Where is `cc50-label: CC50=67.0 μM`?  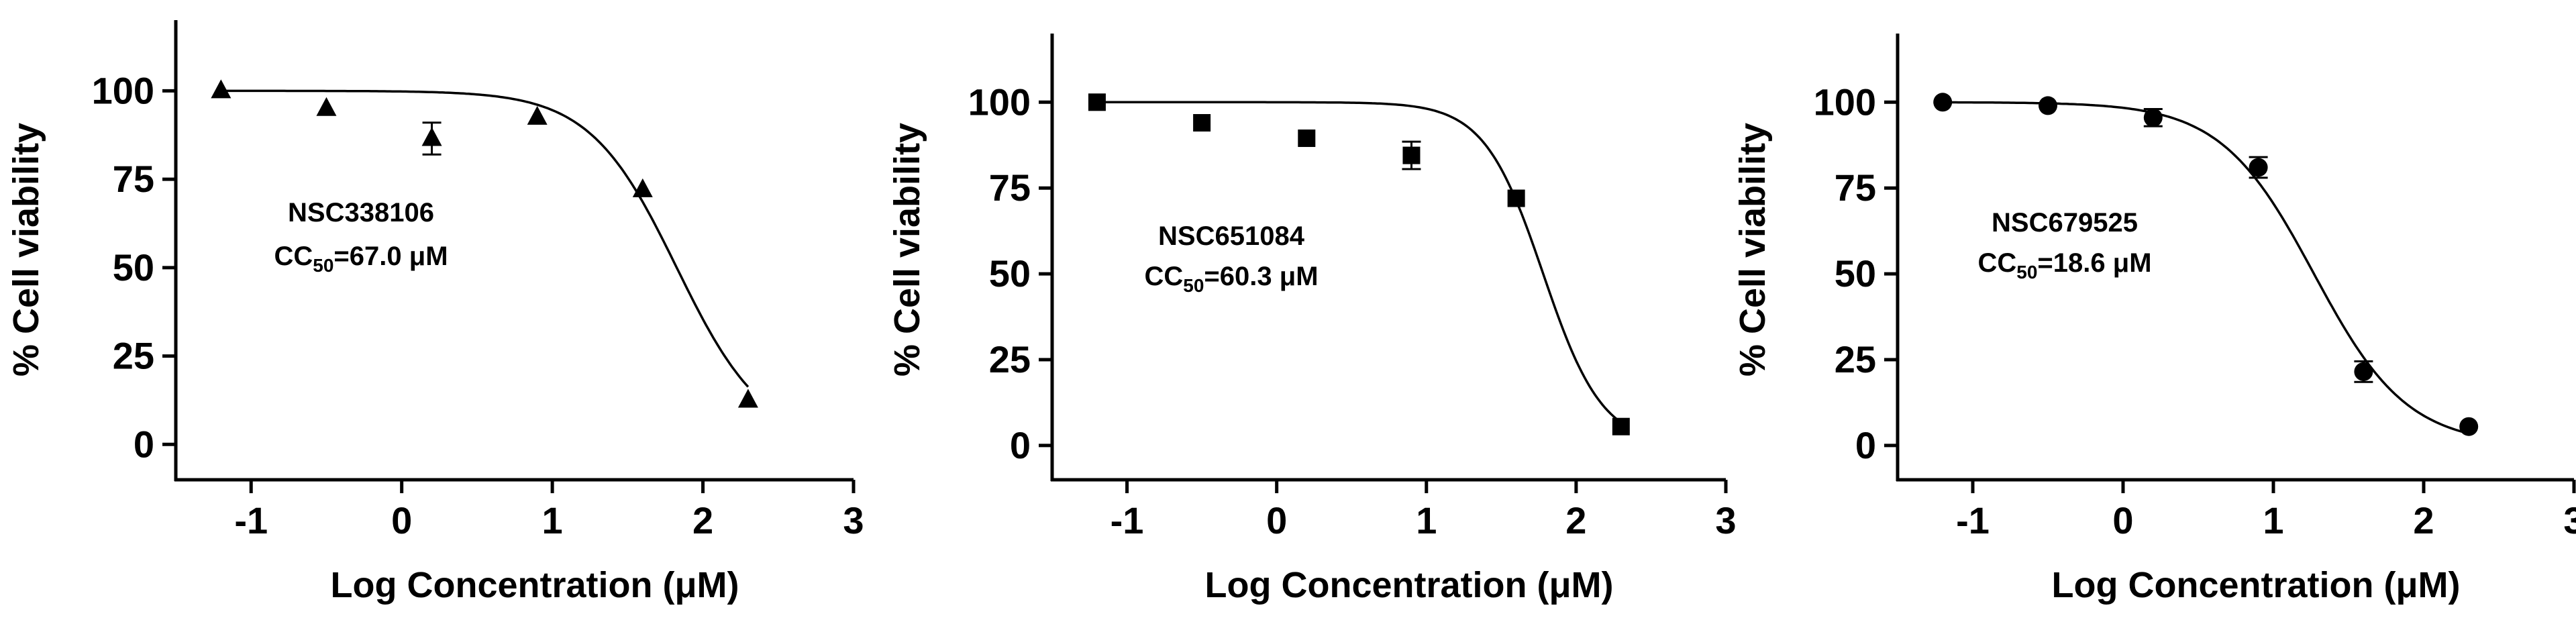 cc50-label: CC50=67.0 μM is located at coordinates (361, 259).